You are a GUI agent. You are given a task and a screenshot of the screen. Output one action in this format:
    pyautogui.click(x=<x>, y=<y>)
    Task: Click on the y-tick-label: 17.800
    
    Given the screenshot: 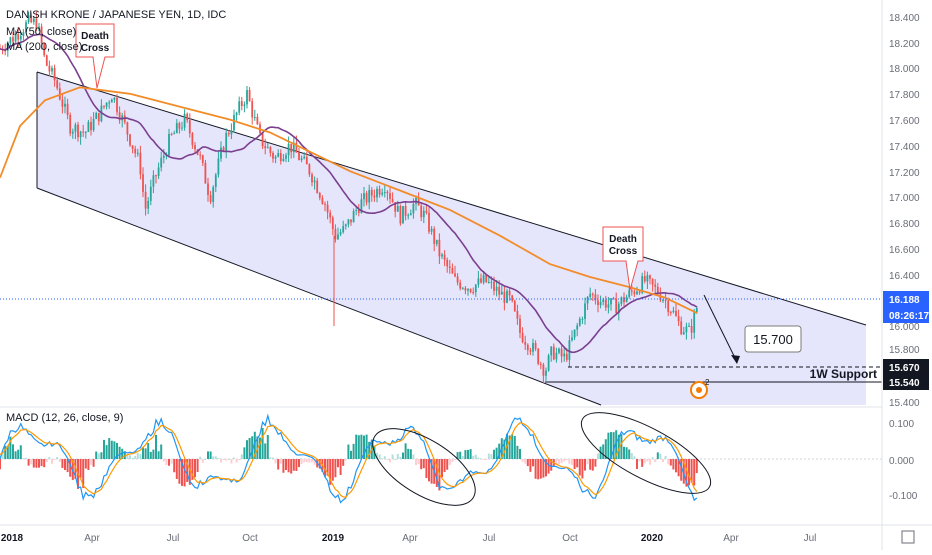 What is the action you would take?
    pyautogui.click(x=904, y=95)
    